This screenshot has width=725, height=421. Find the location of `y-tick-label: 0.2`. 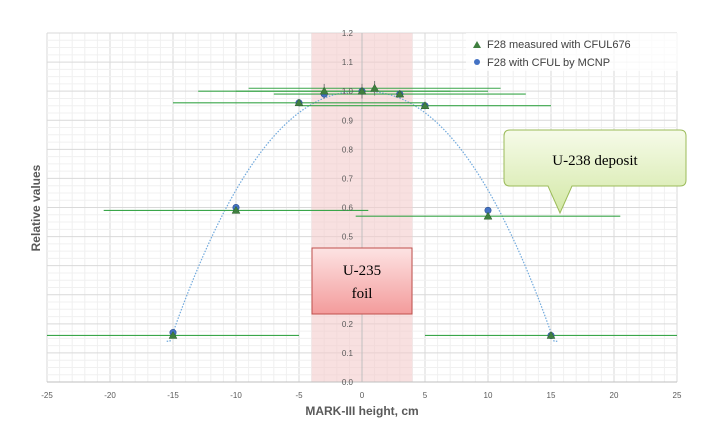

y-tick-label: 0.2 is located at coordinates (348, 324).